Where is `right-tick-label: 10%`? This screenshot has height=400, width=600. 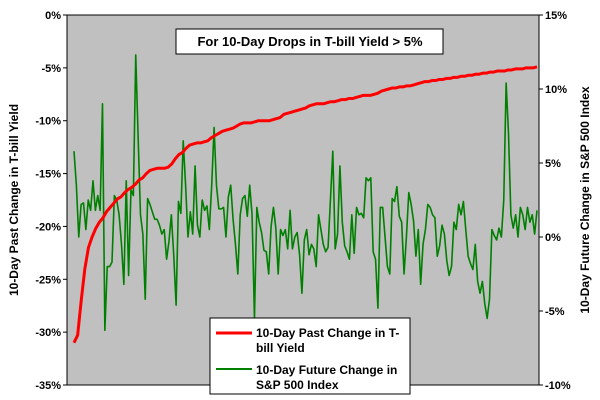
right-tick-label: 10% is located at coordinates (556, 90).